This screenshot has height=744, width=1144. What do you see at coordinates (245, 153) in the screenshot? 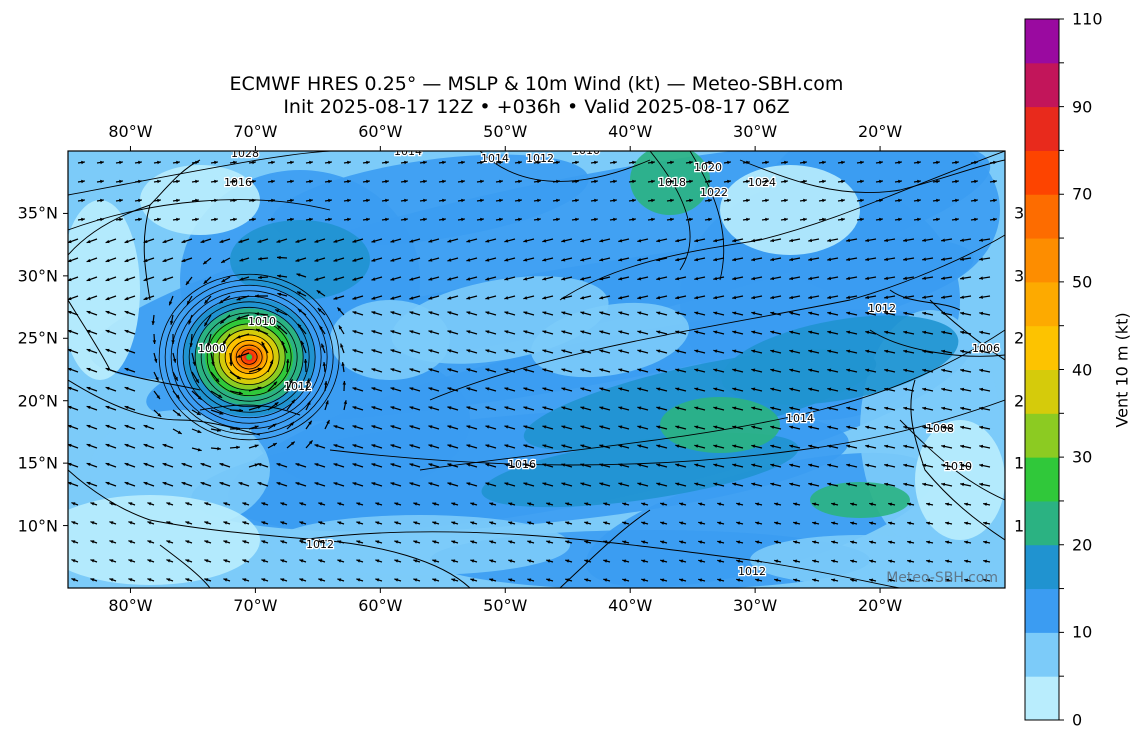
I see `isobar-label: 1028` at bounding box center [245, 153].